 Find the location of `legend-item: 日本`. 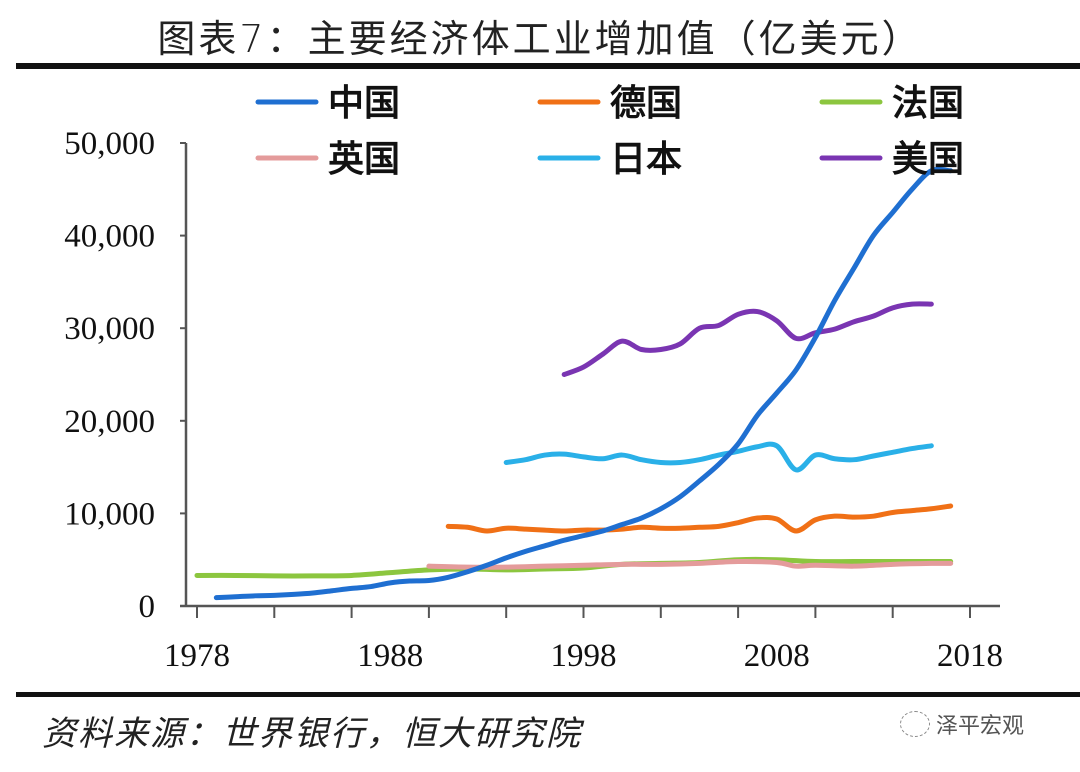

legend-item: 日本 is located at coordinates (609, 159).